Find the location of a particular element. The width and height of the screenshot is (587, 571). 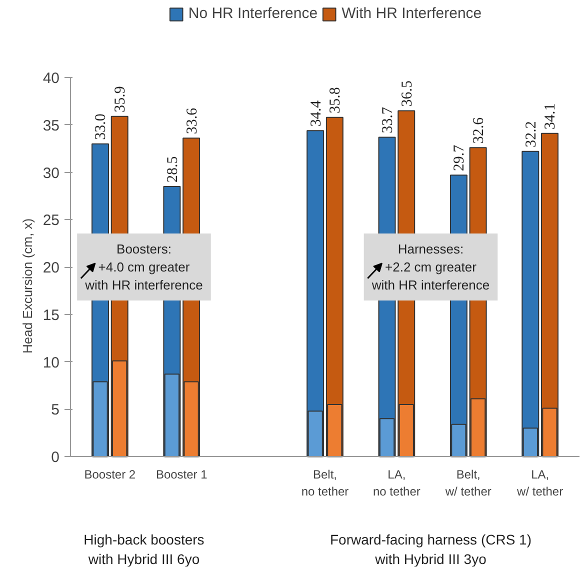

y-tick-label: 10 is located at coordinates (51, 363).